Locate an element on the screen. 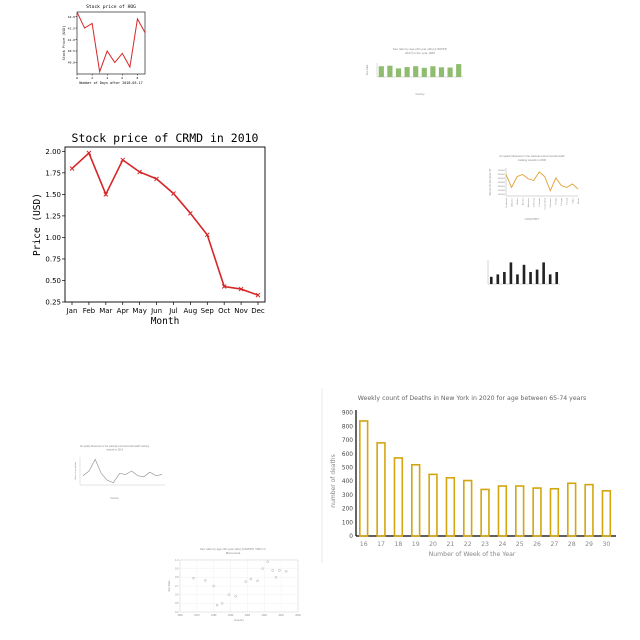  y-tick-label: 200000 is located at coordinates (502, 191).